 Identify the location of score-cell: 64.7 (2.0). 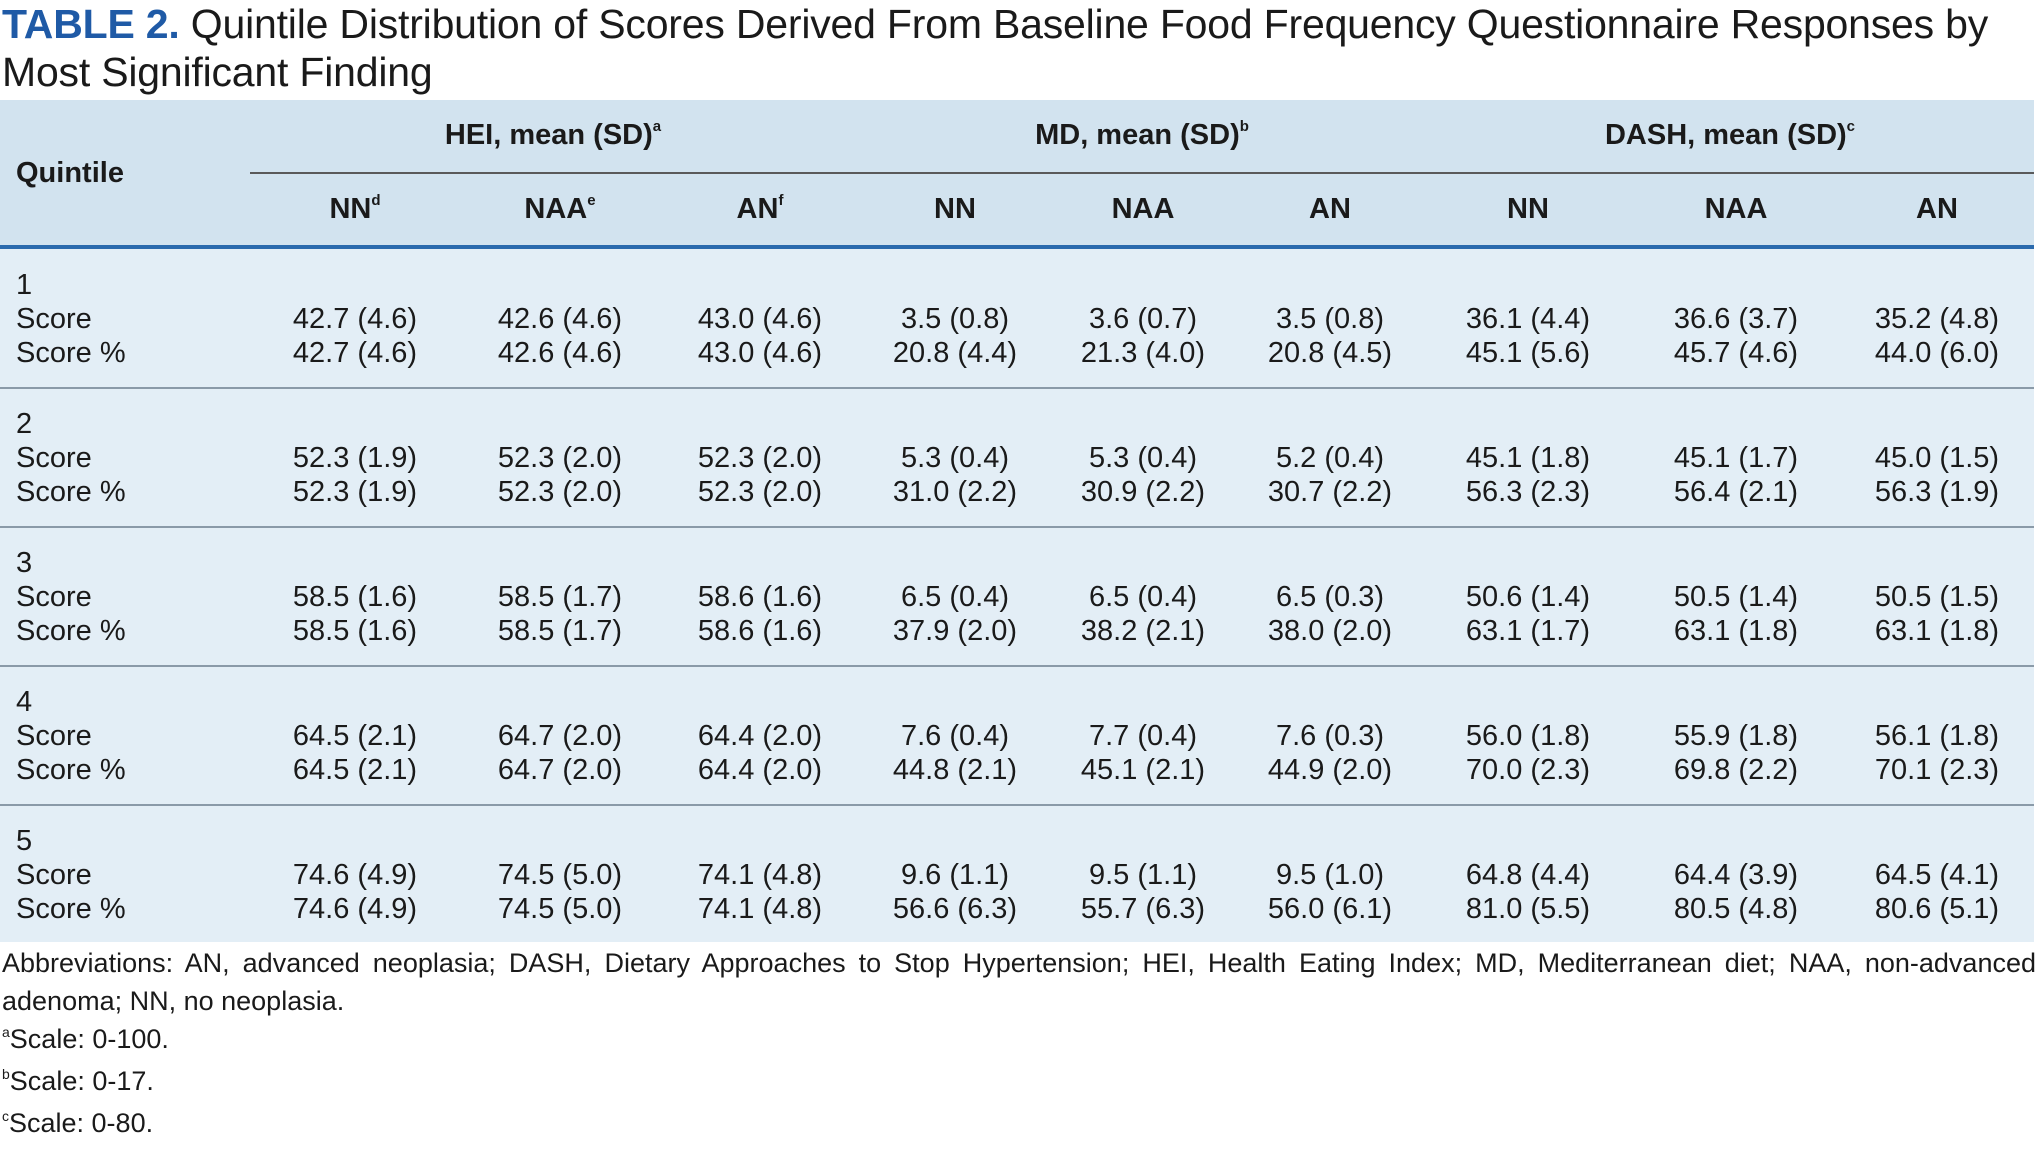
(560, 736).